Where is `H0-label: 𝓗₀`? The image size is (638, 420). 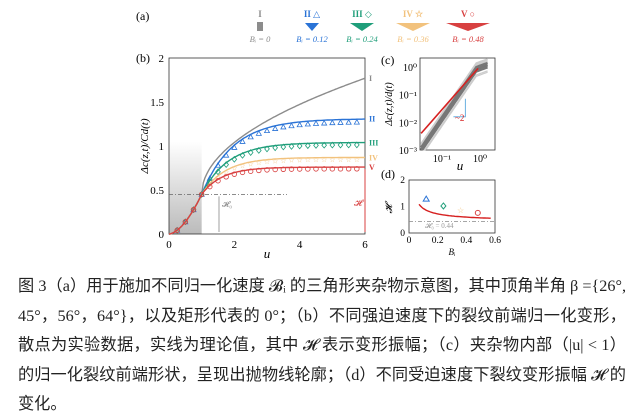 H0-label: 𝓗₀ is located at coordinates (227, 204).